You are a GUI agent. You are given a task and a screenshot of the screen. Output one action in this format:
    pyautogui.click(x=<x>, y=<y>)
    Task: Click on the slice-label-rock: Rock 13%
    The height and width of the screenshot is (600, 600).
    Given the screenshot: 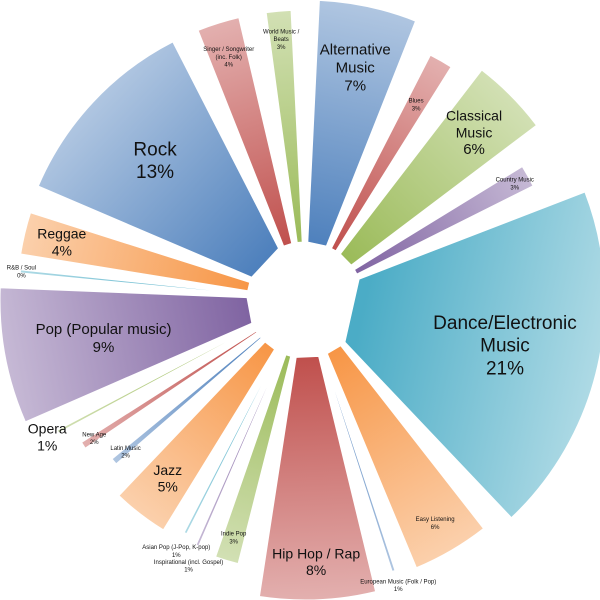 What is the action you would take?
    pyautogui.click(x=155, y=161)
    